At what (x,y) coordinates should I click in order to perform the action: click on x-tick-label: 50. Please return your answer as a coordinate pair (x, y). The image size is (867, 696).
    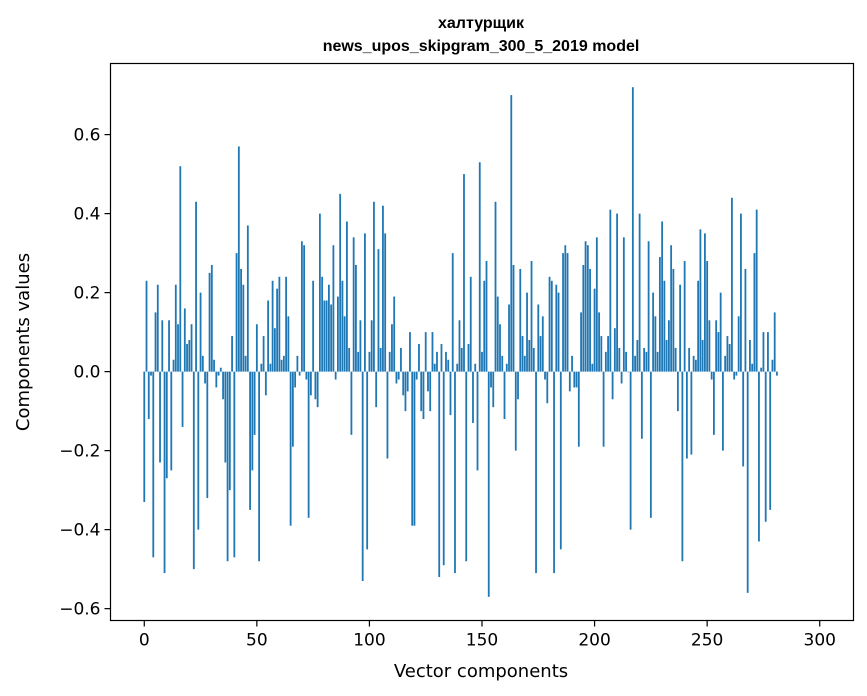
    Looking at the image, I should click on (257, 641).